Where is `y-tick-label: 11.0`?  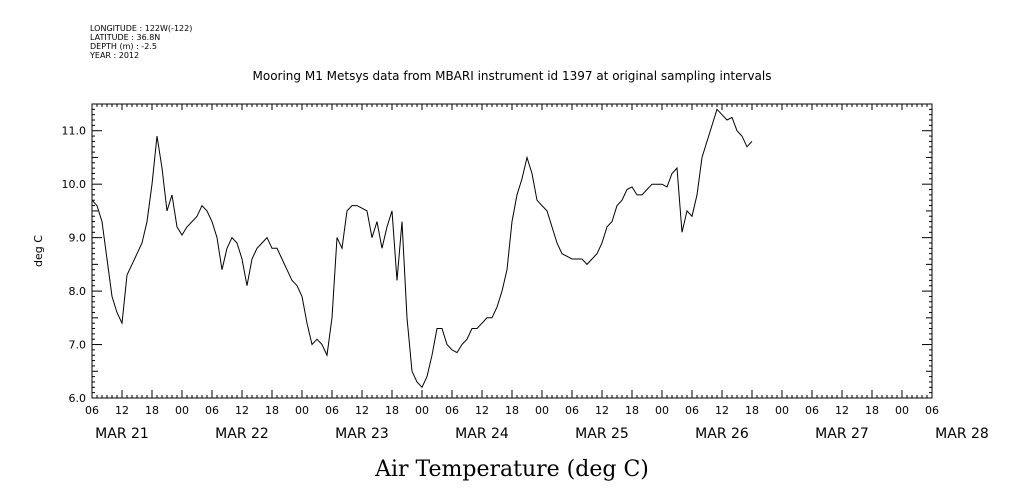 y-tick-label: 11.0 is located at coordinates (74, 131).